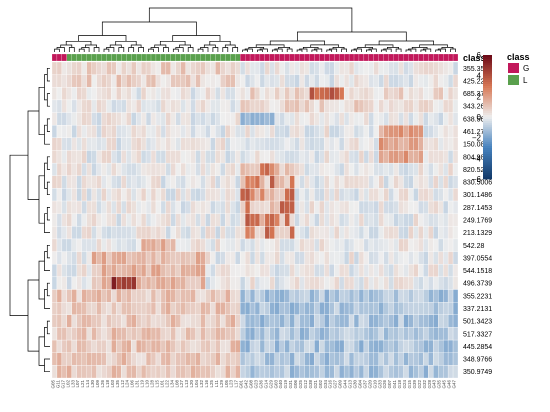  I want to click on row-label: 249.1769, so click(477, 221).